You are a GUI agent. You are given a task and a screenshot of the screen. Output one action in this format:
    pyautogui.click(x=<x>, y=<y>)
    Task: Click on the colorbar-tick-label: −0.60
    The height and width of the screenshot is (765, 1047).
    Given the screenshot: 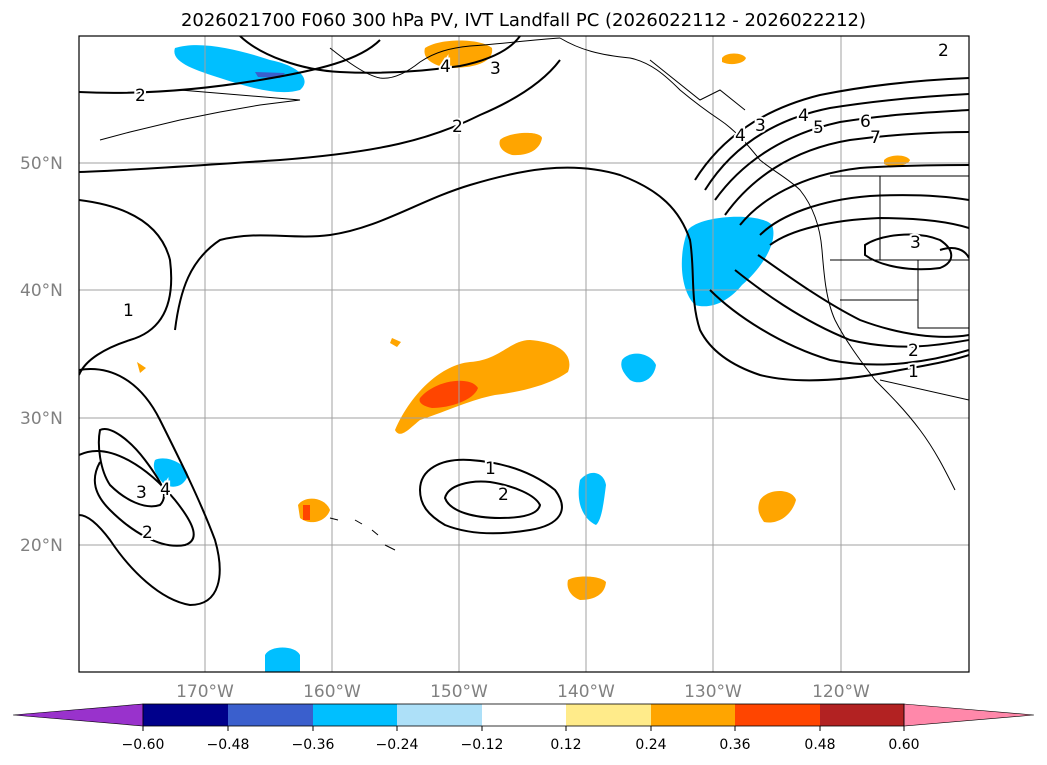 What is the action you would take?
    pyautogui.click(x=143, y=745)
    